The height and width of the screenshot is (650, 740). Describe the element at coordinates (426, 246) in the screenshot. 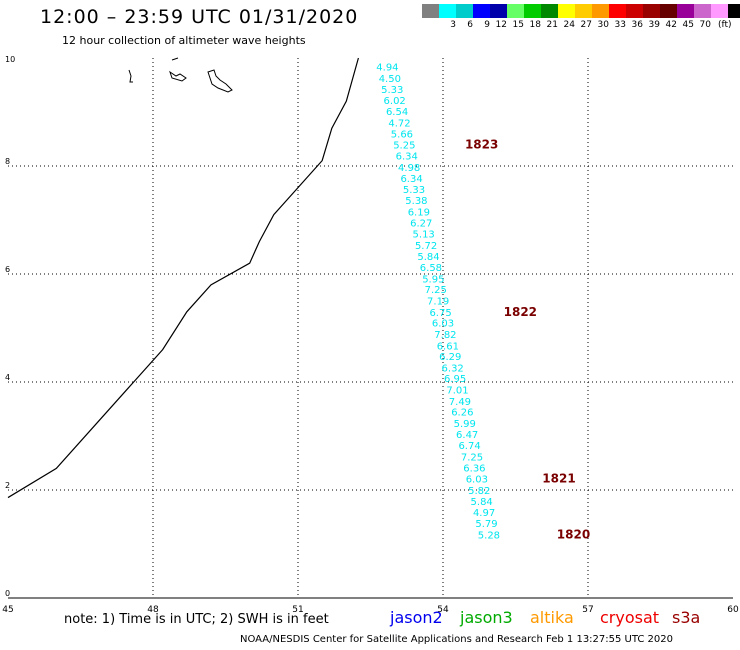

I see `swh-value-label: 5.72` at that location.